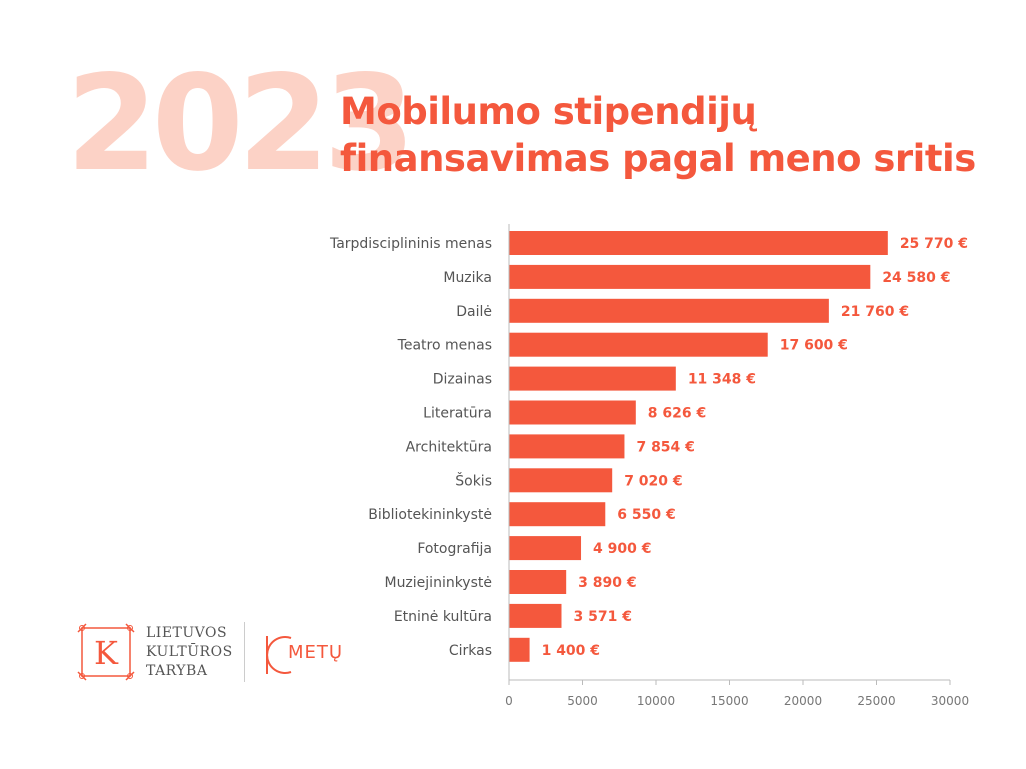 The image size is (1026, 769). What do you see at coordinates (187, 633) in the screenshot?
I see `org-name-line1: LIETUVOS` at bounding box center [187, 633].